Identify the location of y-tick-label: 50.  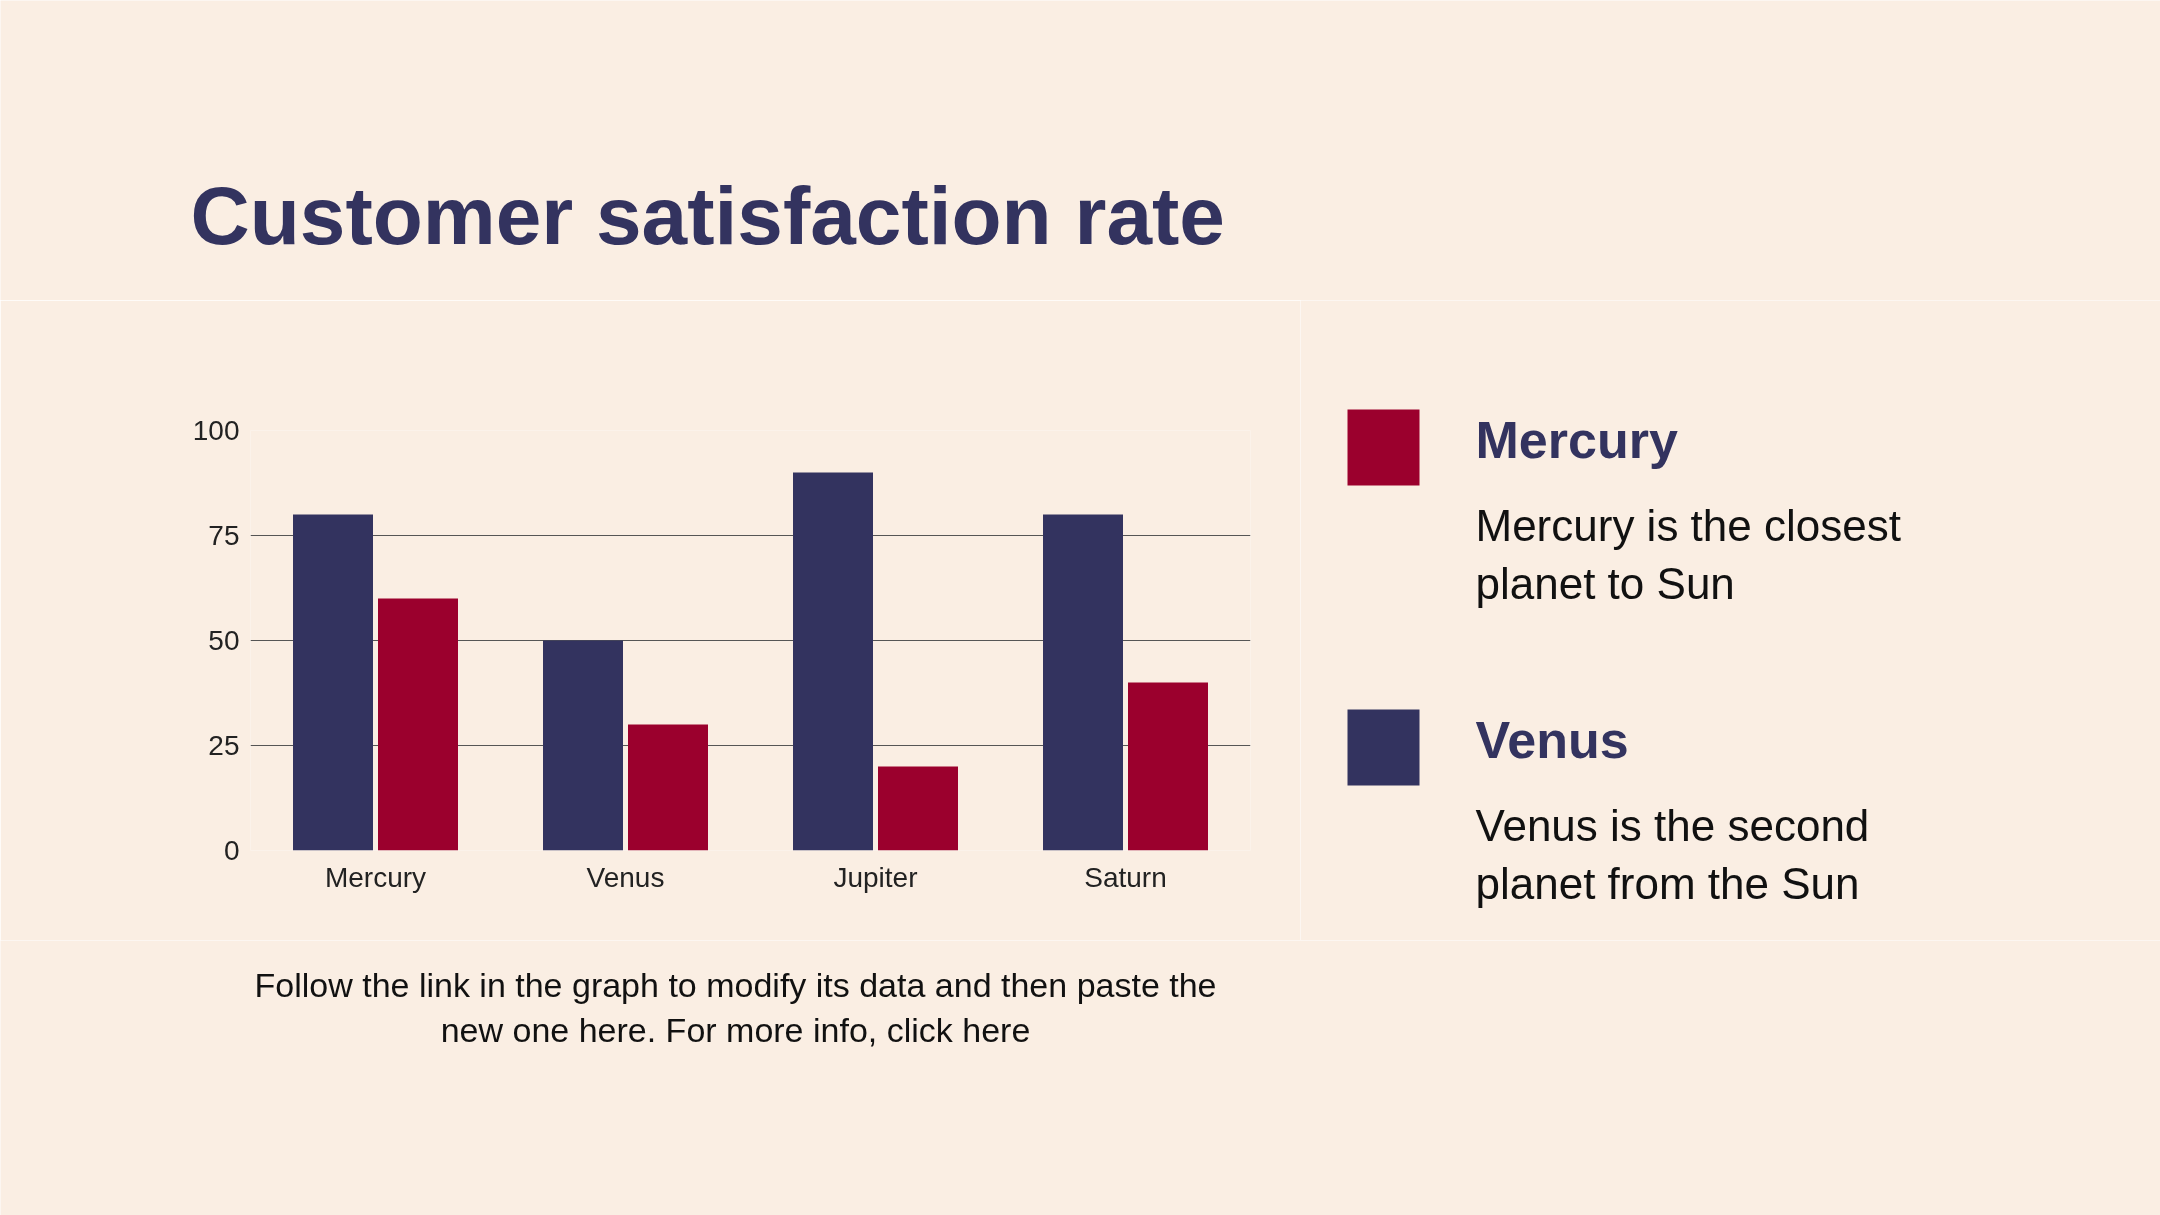
(224, 640).